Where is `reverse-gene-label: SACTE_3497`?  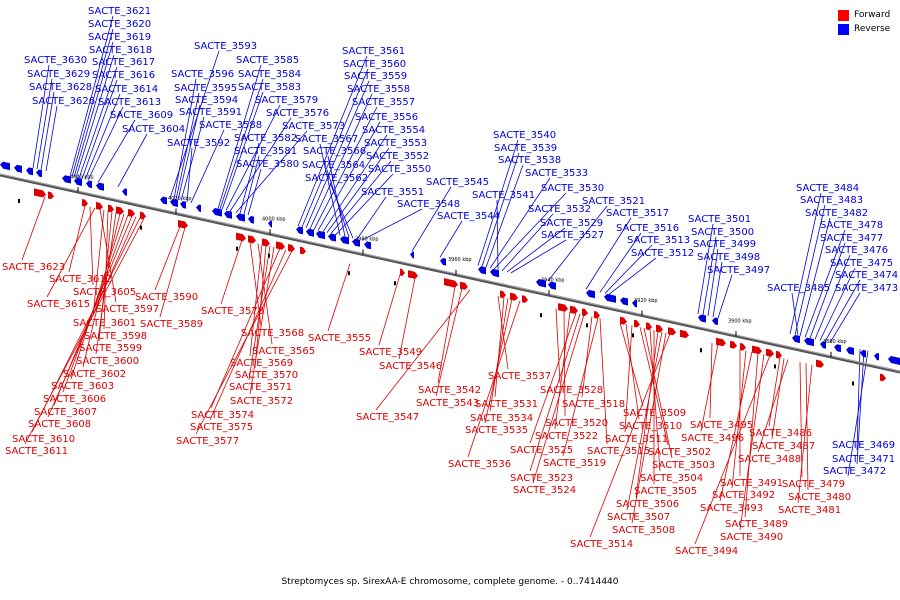 reverse-gene-label: SACTE_3497 is located at coordinates (738, 270).